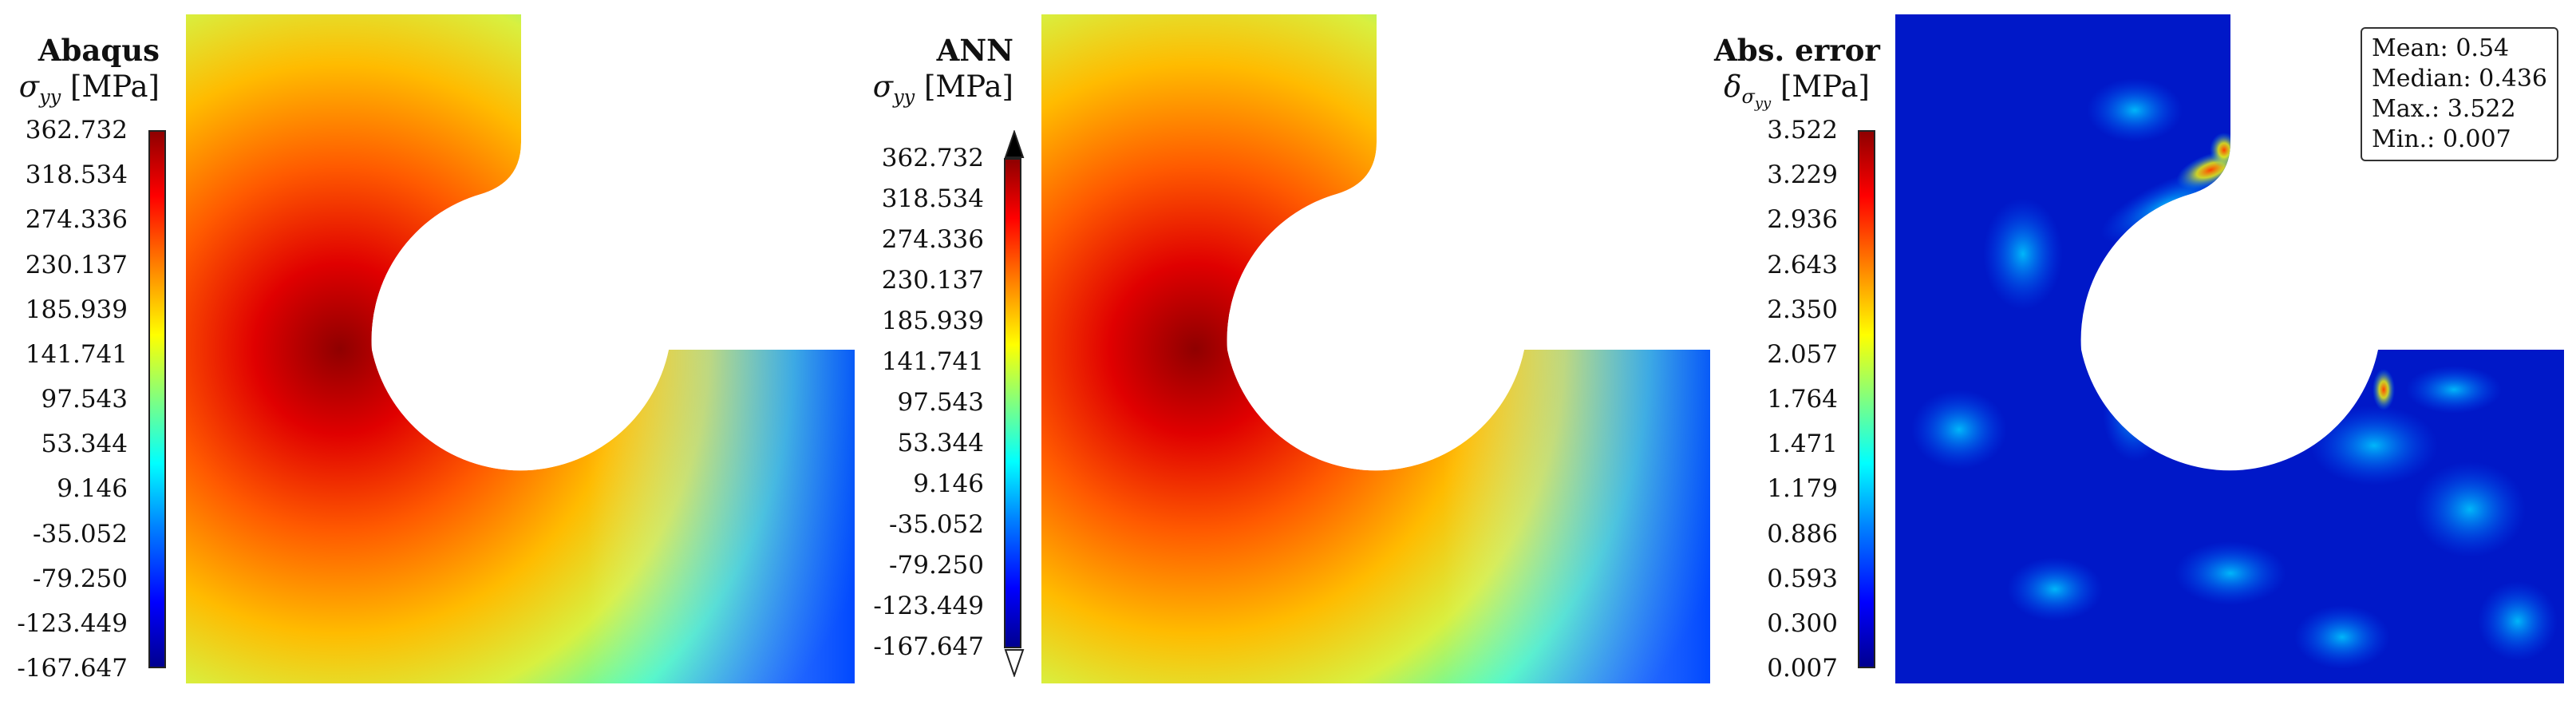 Image resolution: width=2576 pixels, height=701 pixels. What do you see at coordinates (1797, 91) in the screenshot?
I see `quantity-label: δσyy [MPa]` at bounding box center [1797, 91].